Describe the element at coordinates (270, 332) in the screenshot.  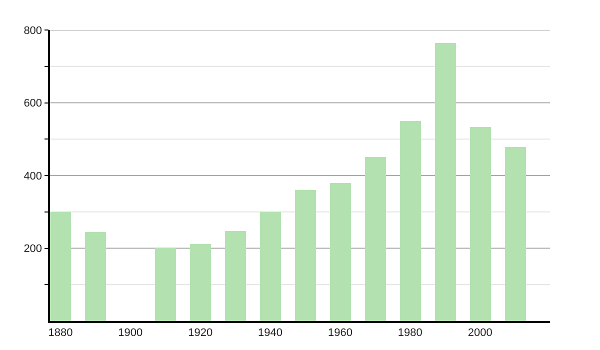
I see `x-tick-label: 1940` at that location.